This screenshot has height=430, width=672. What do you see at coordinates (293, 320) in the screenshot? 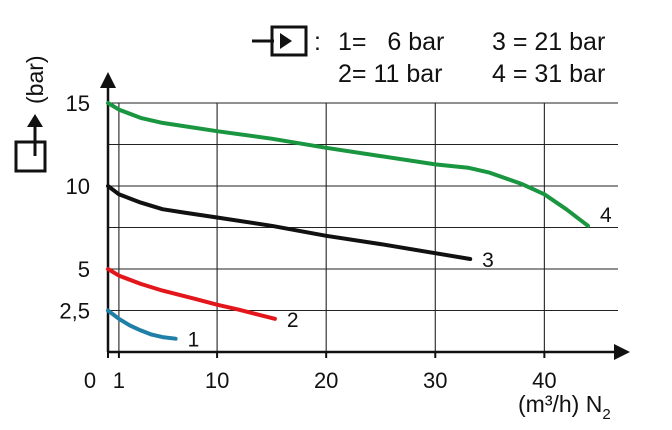
I see `curve-label-2: 2` at bounding box center [293, 320].